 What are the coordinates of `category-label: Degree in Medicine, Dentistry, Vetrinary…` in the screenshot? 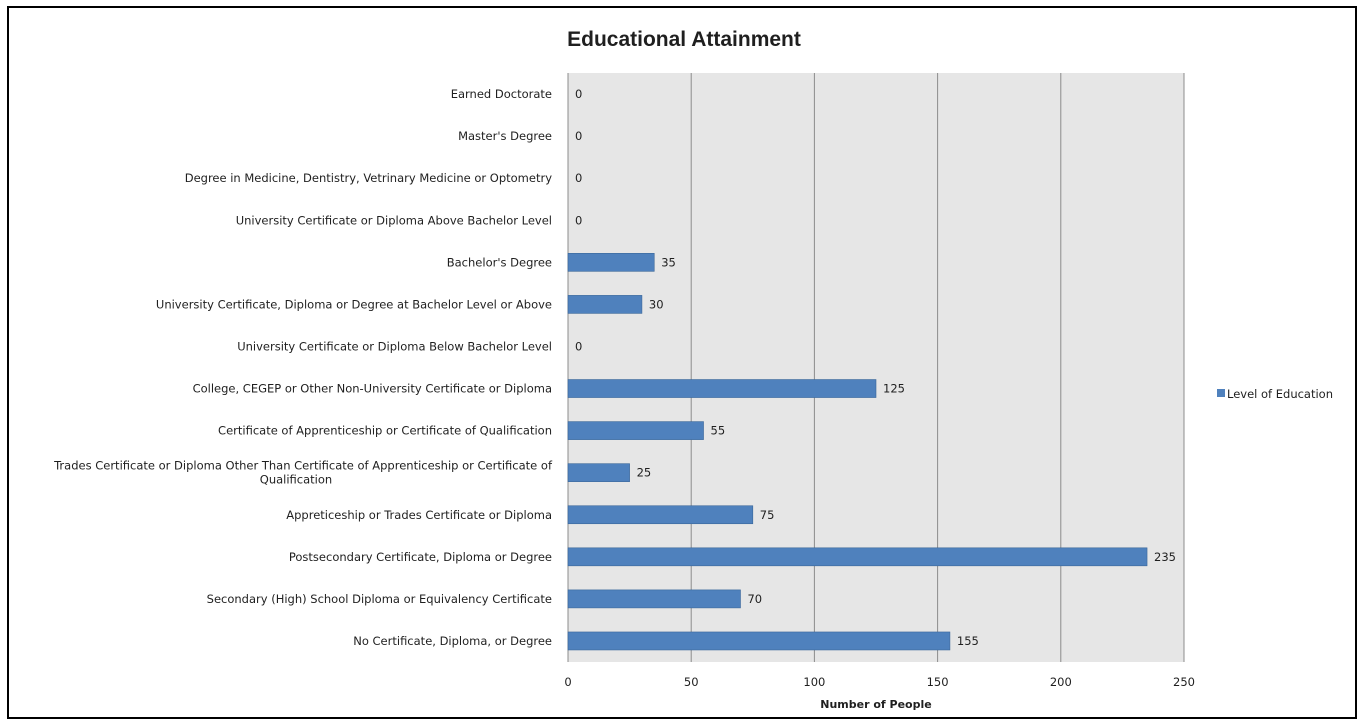 It's located at (368, 178).